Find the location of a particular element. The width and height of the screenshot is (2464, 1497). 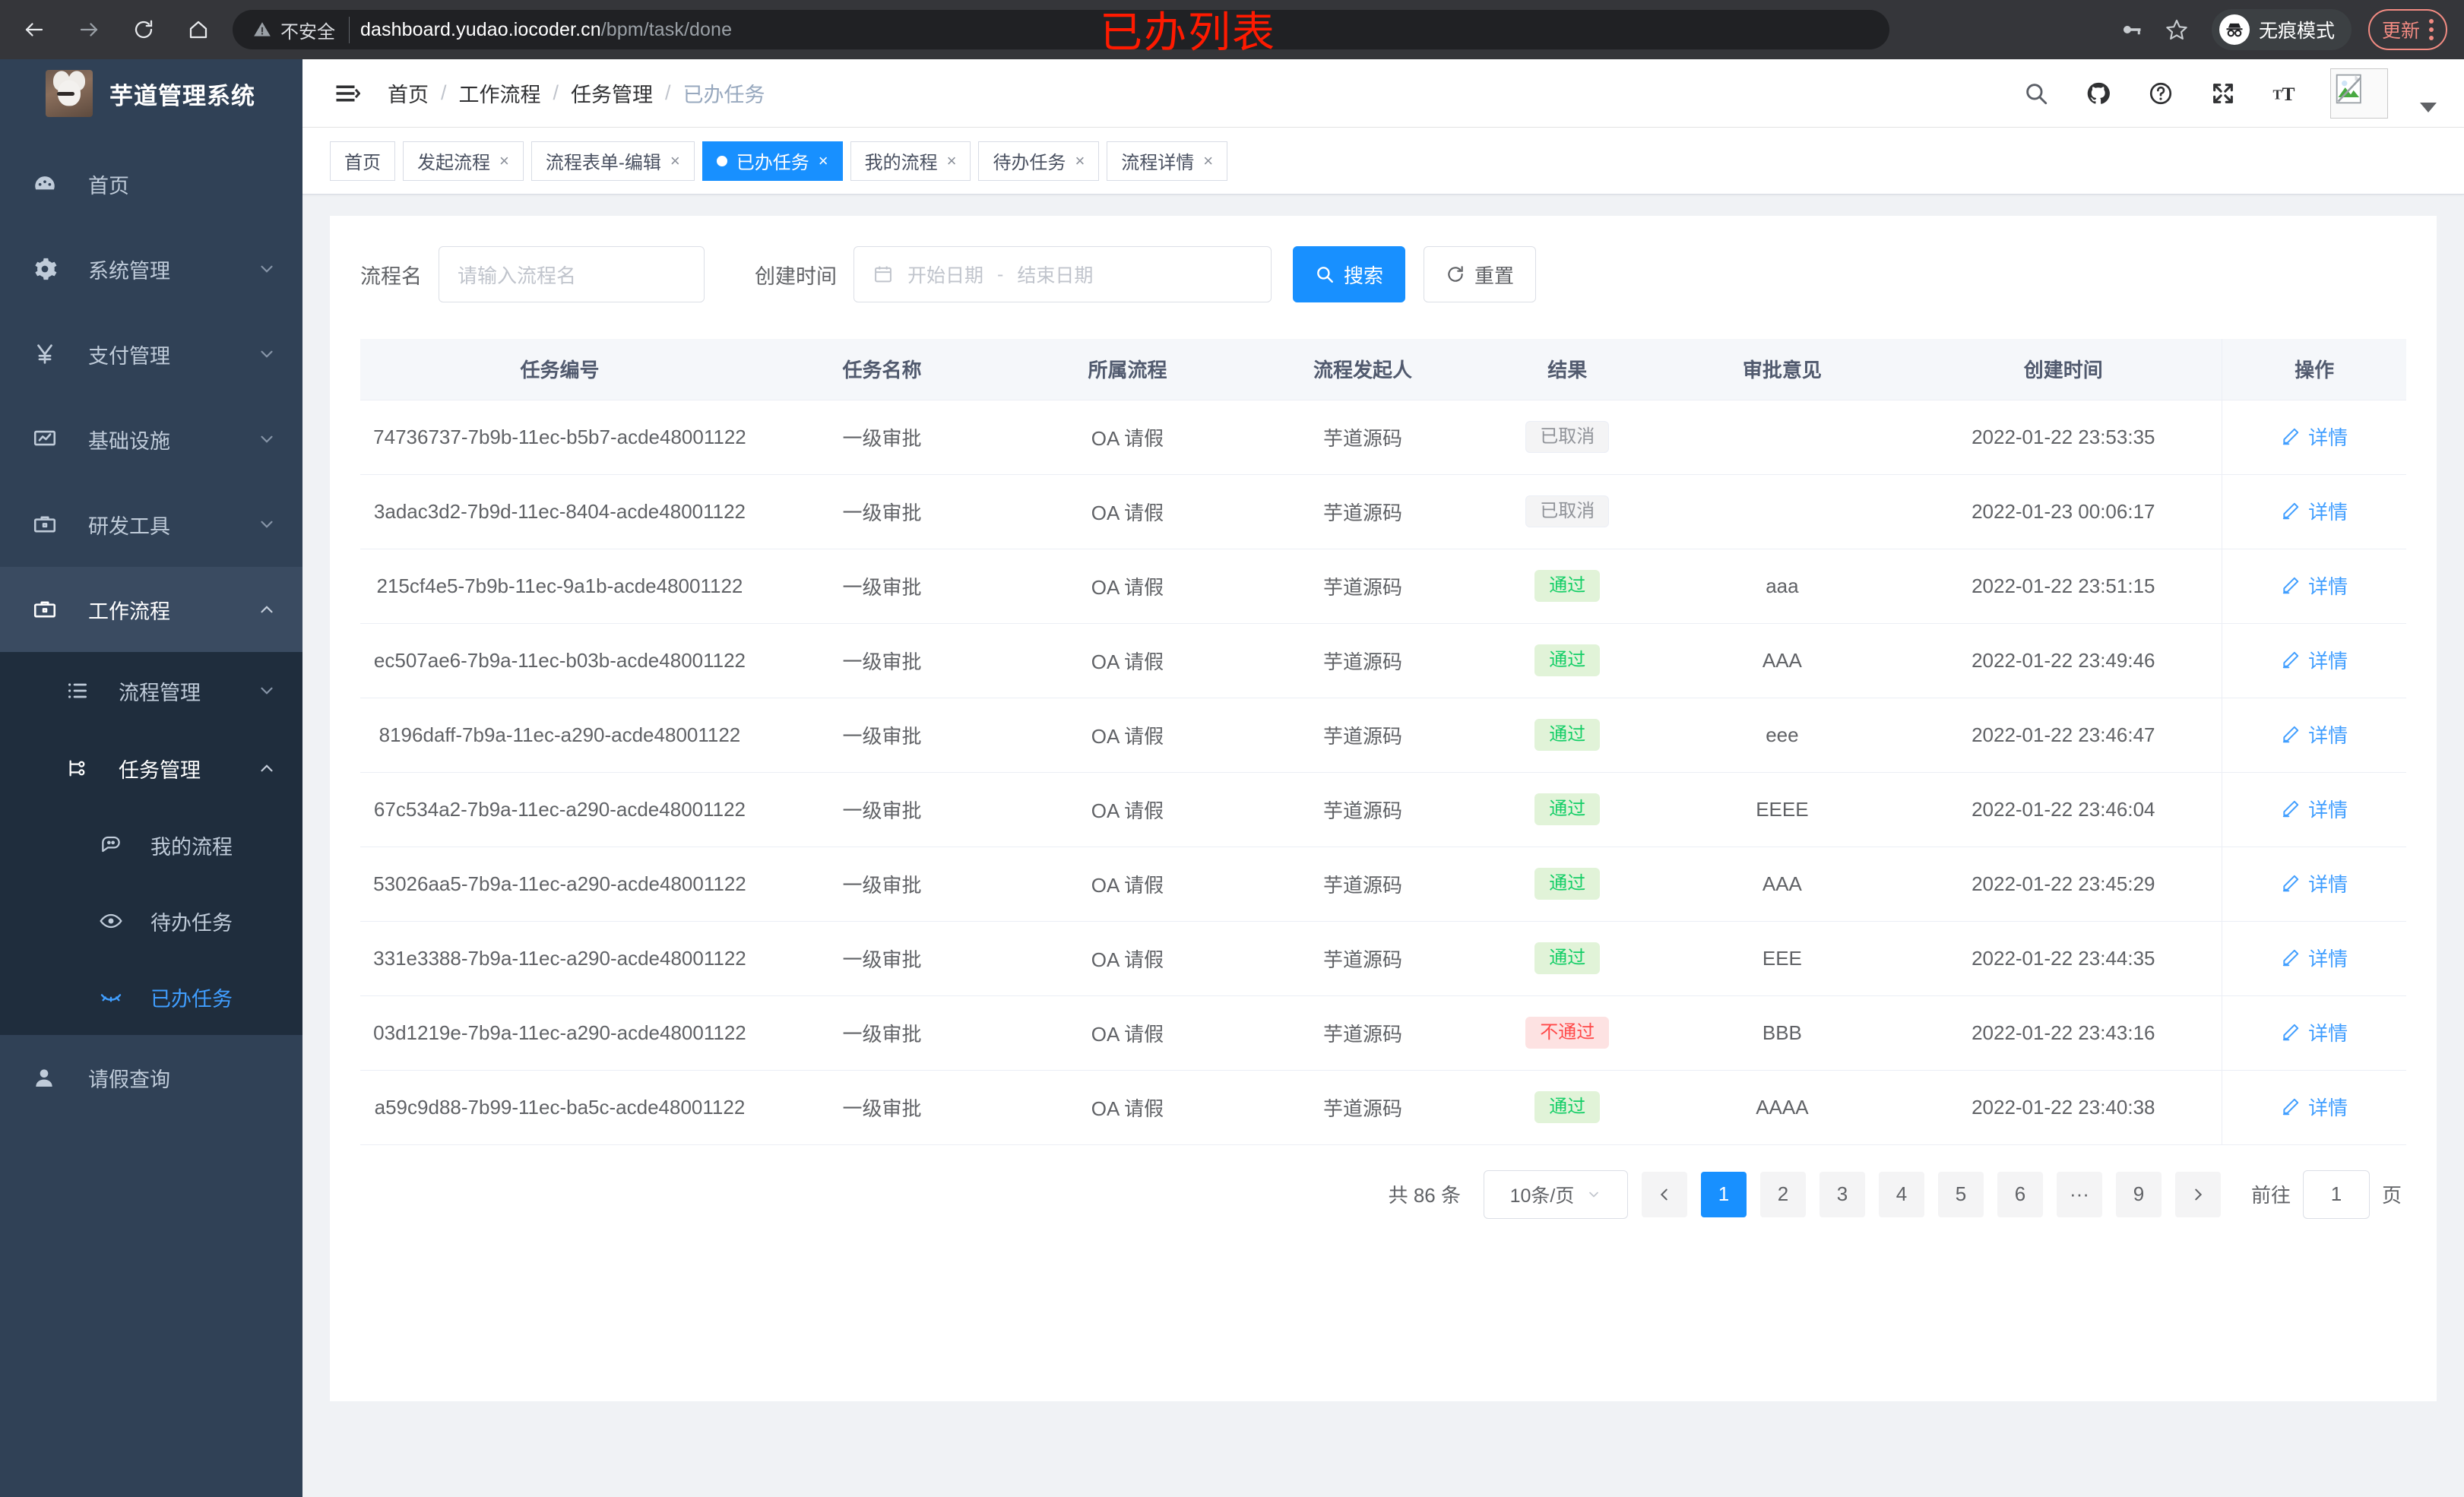

sidebar-logo: 芋道管理系统 is located at coordinates (151, 93).